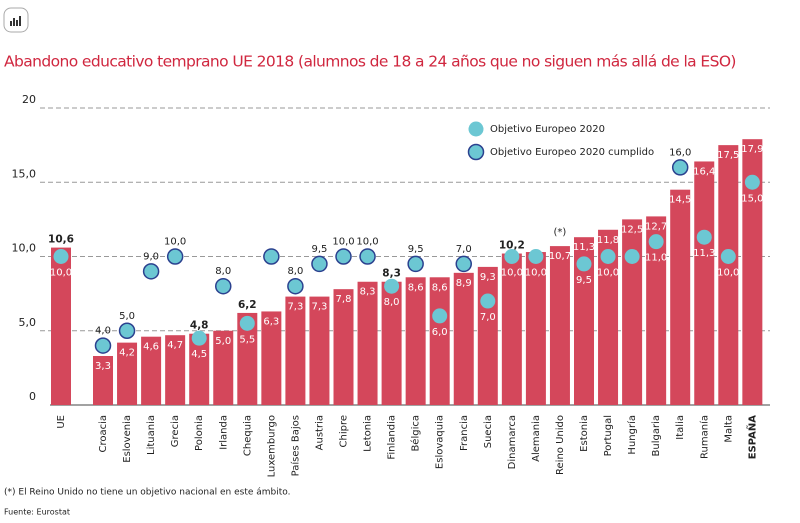 The width and height of the screenshot is (800, 523). I want to click on x-tick-label: Irlanda, so click(223, 432).